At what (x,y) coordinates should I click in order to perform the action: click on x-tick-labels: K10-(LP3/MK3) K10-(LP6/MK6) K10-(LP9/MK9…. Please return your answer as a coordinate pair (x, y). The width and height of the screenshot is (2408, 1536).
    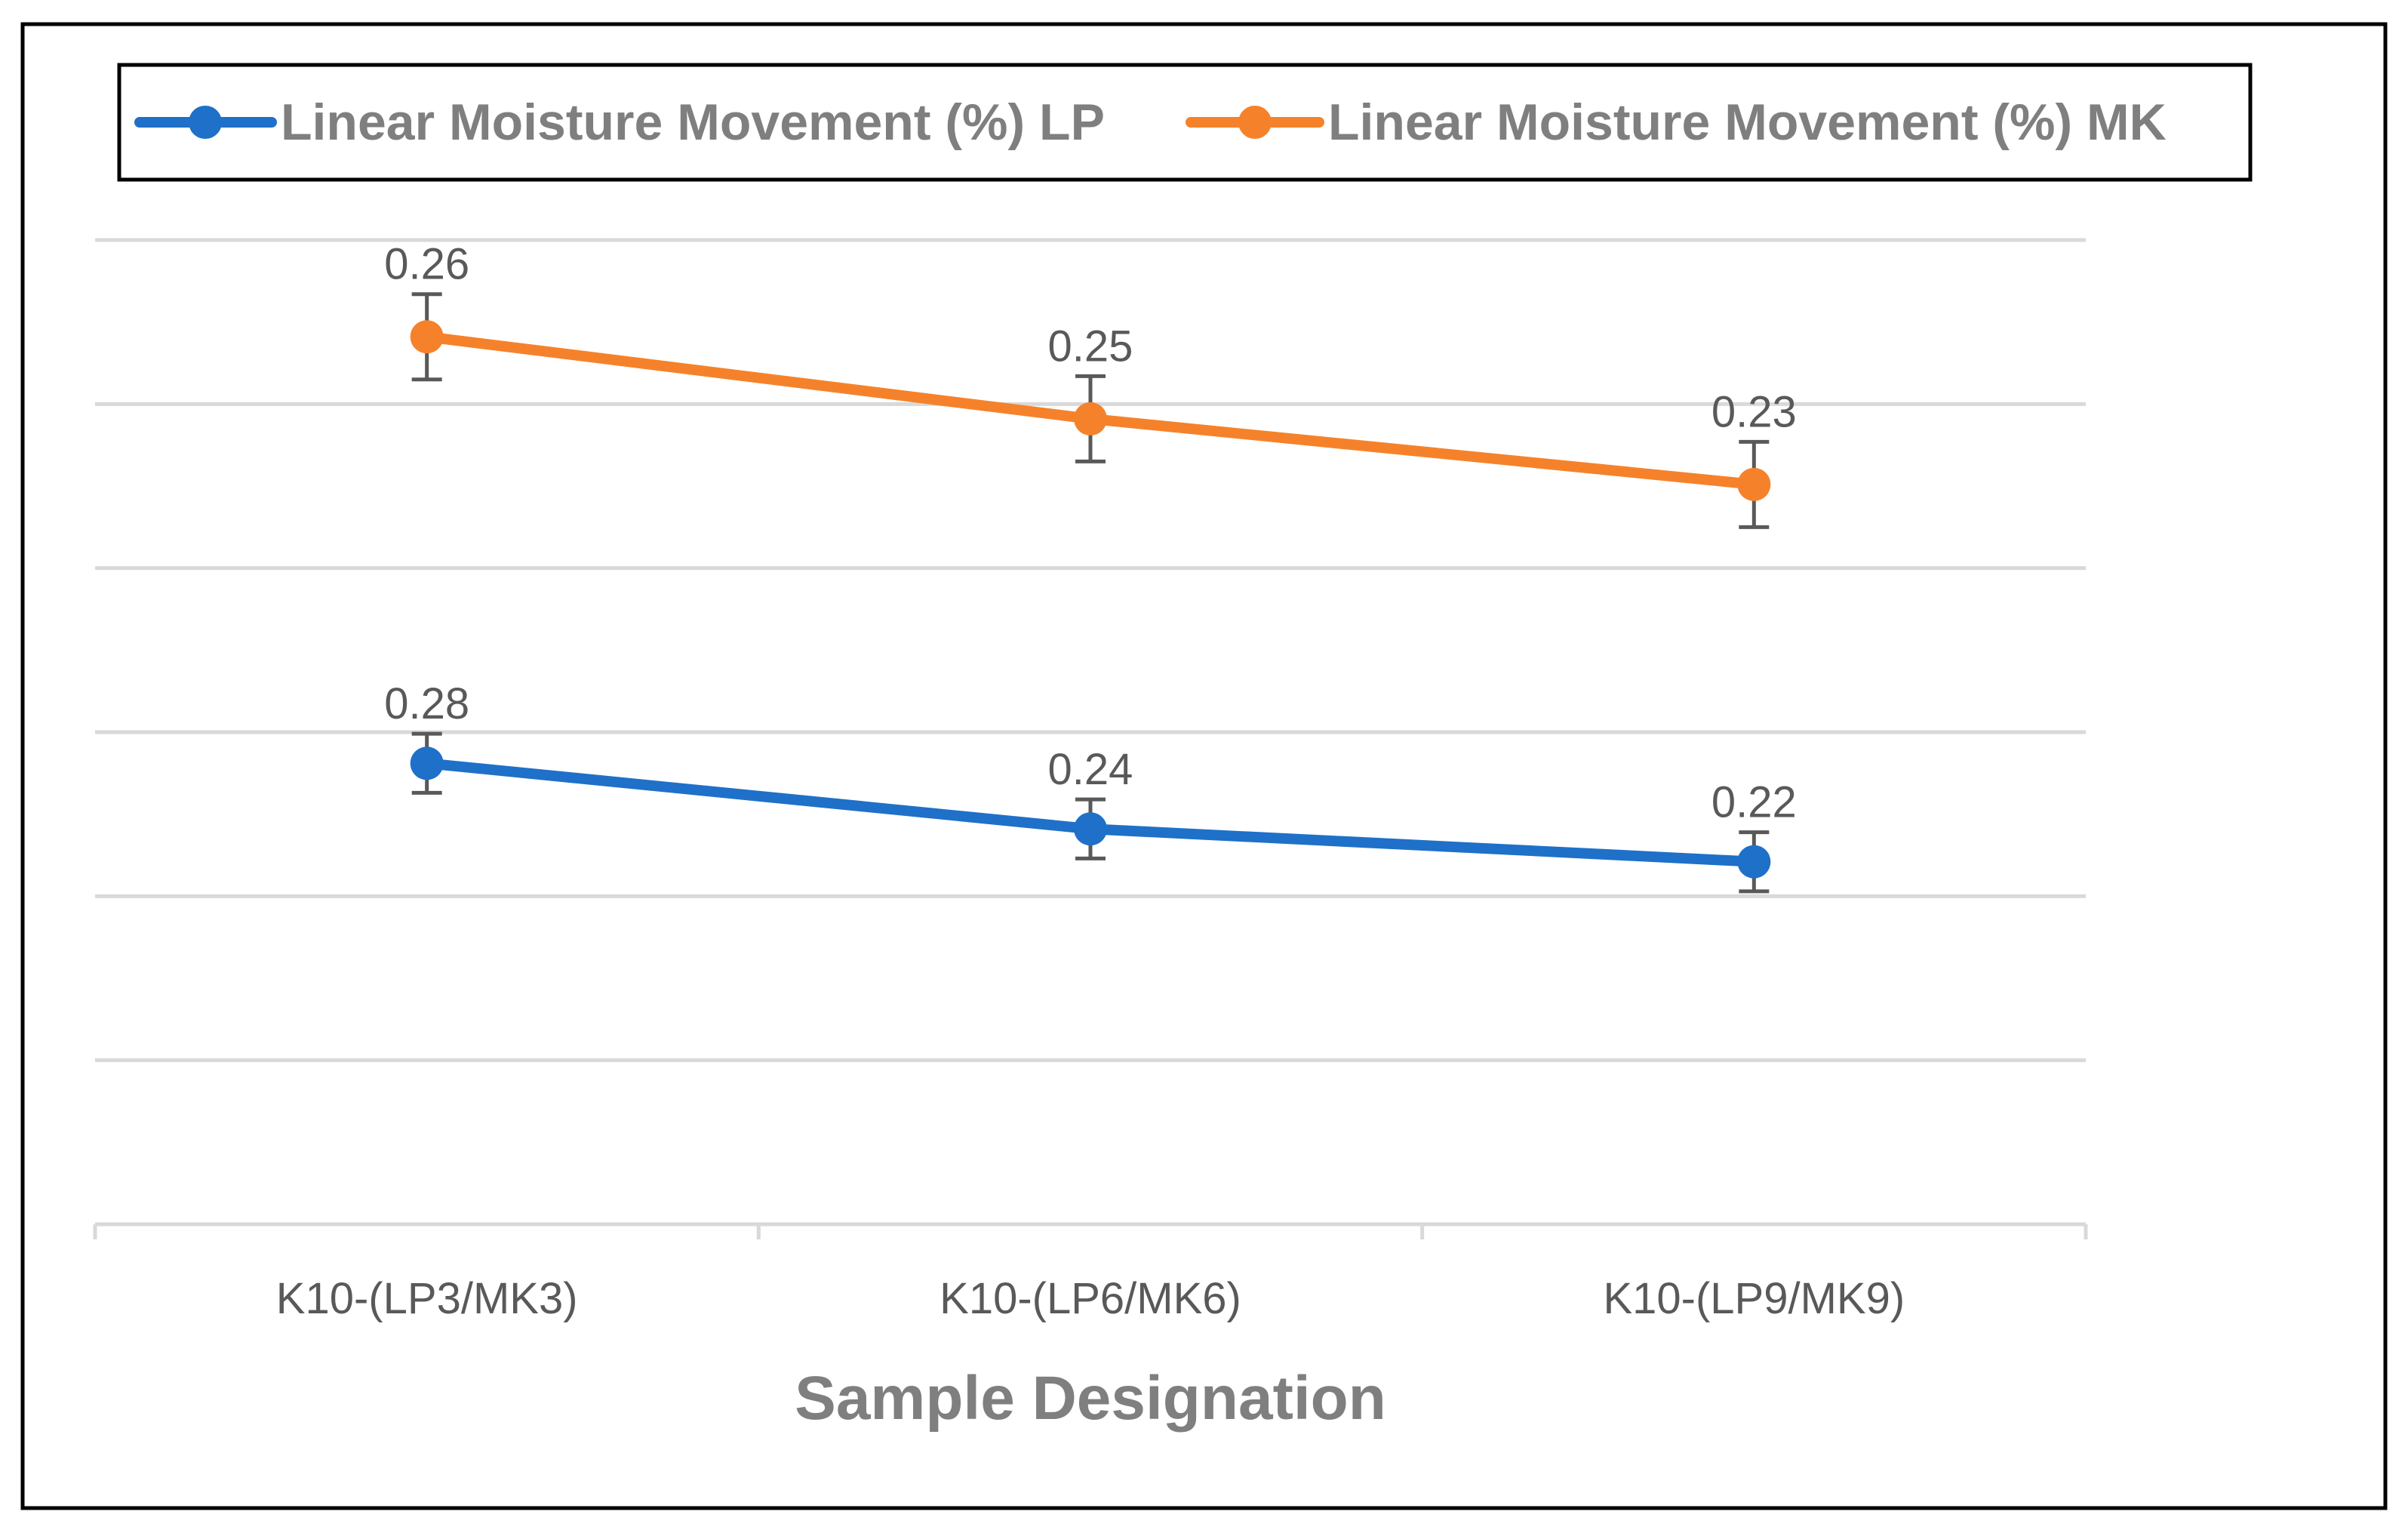
    Looking at the image, I should click on (1090, 1298).